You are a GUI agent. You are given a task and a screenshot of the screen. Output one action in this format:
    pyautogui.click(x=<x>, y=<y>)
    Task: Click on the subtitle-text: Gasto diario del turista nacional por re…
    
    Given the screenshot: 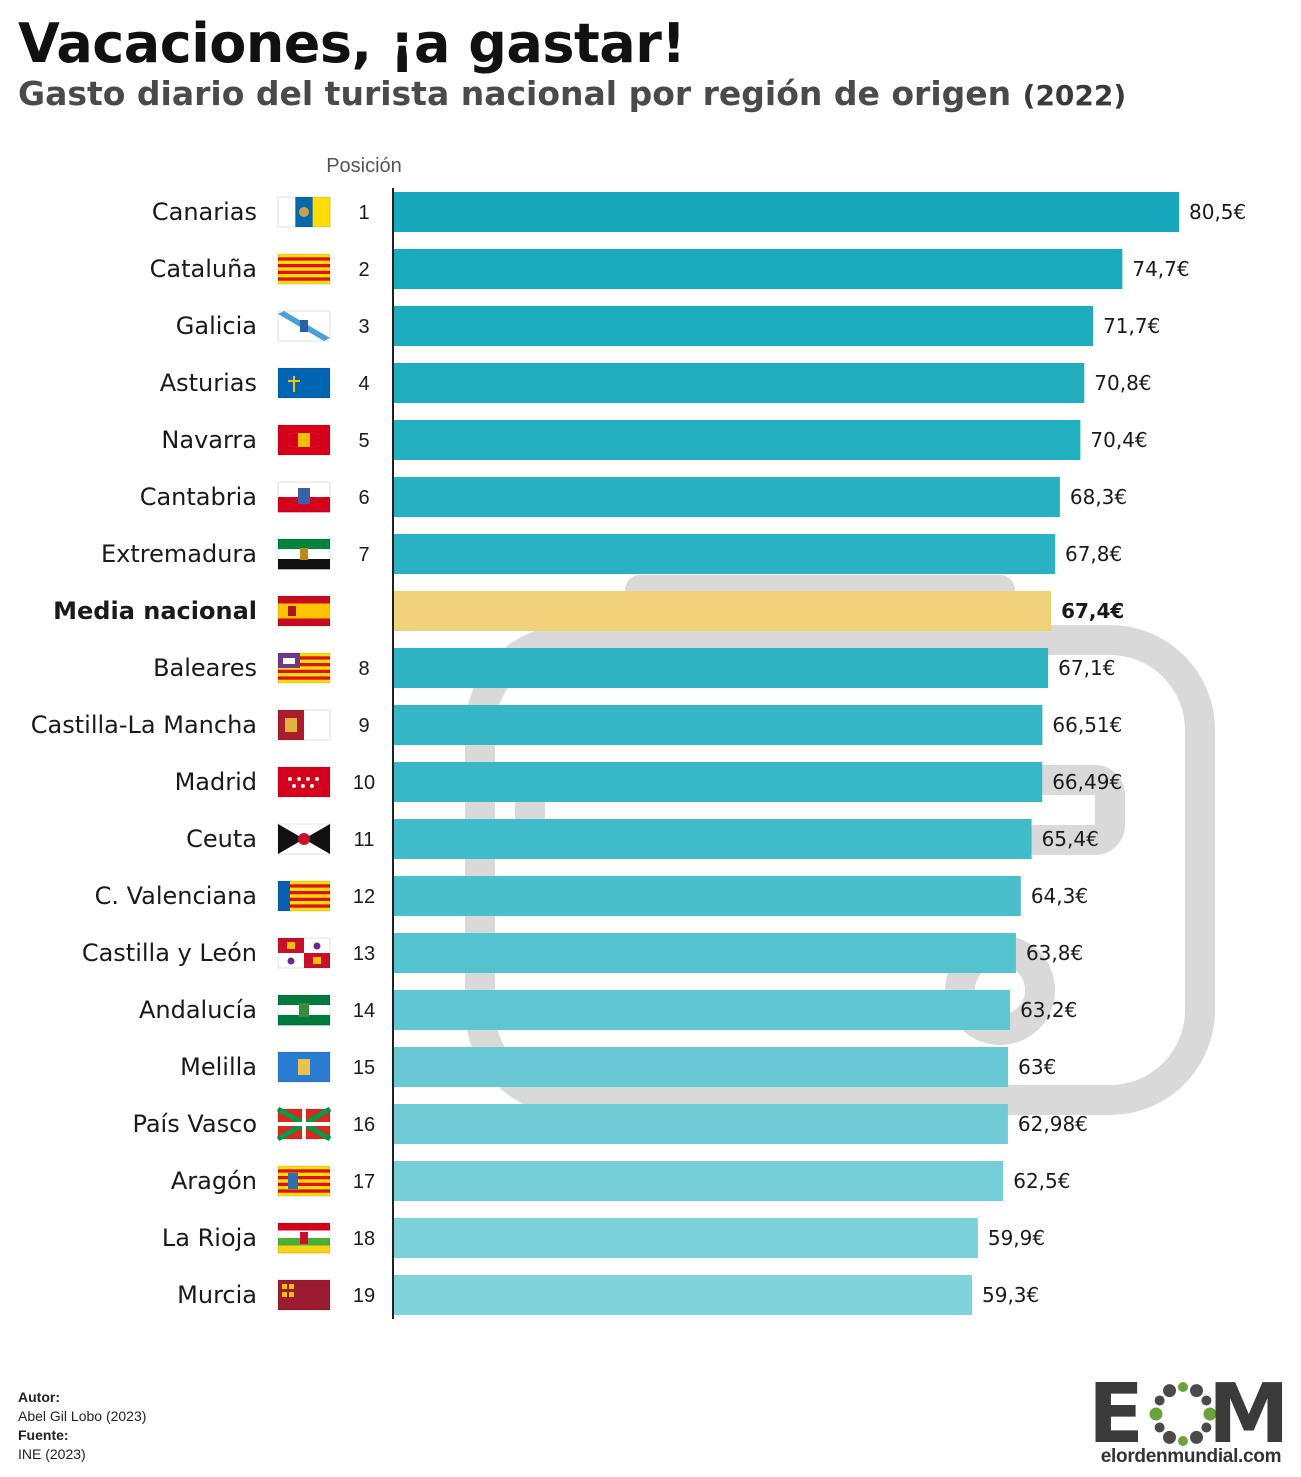 What is the action you would take?
    pyautogui.click(x=515, y=93)
    